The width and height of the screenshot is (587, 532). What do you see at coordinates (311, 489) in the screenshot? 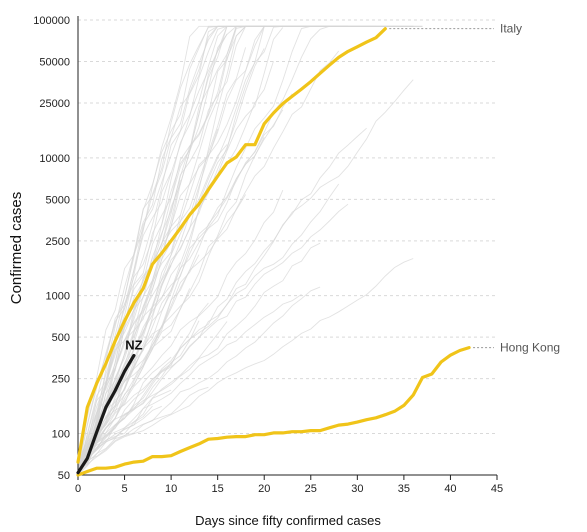
I see `x-tick-label: 25` at bounding box center [311, 489].